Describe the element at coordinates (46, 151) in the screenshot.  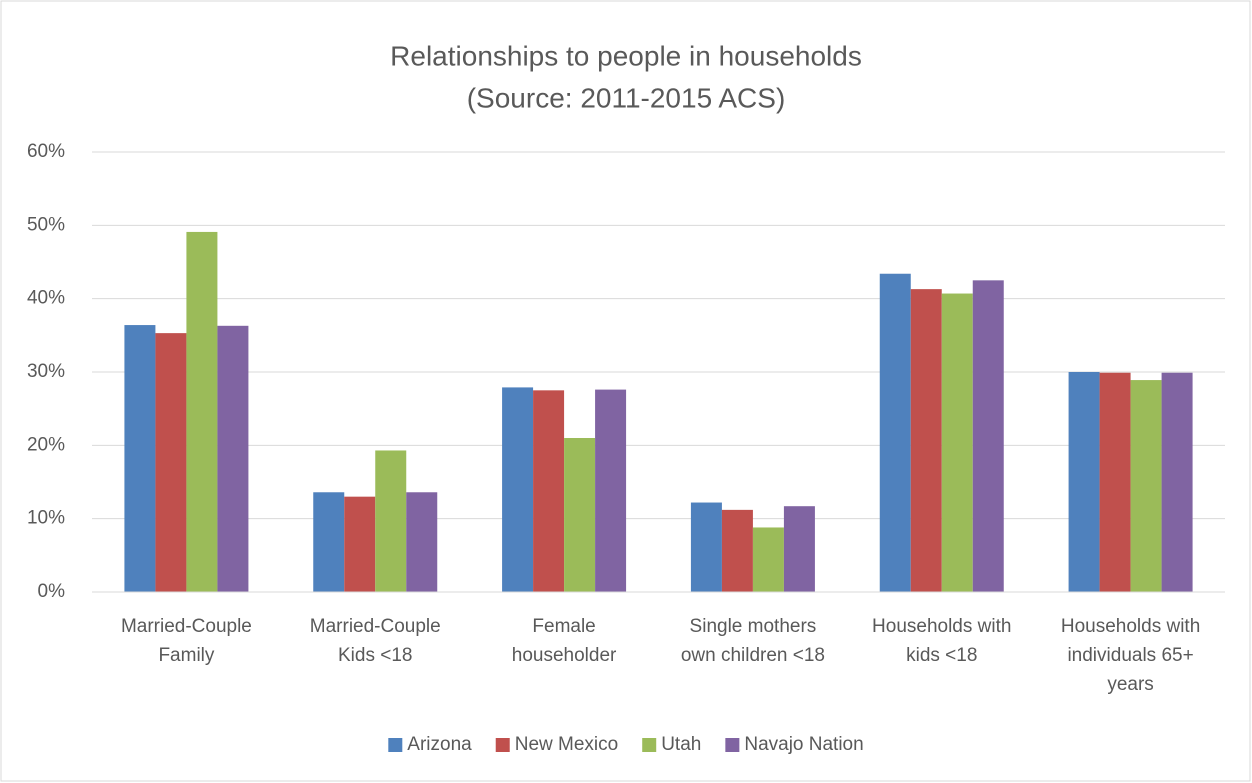
I see `y-tick-label: 60%` at that location.